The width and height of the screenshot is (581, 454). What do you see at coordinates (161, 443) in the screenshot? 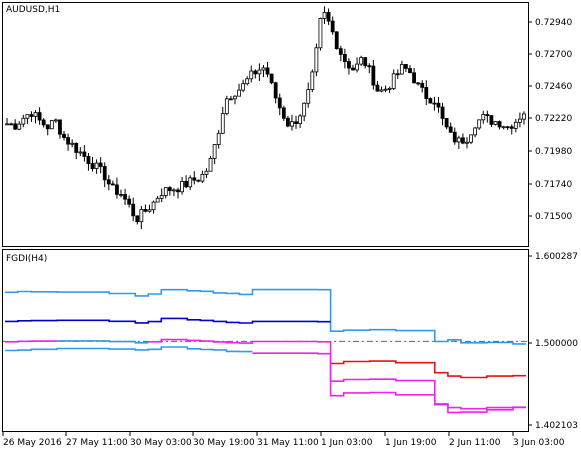
I see `time-label: 30 May 03:00` at bounding box center [161, 443].